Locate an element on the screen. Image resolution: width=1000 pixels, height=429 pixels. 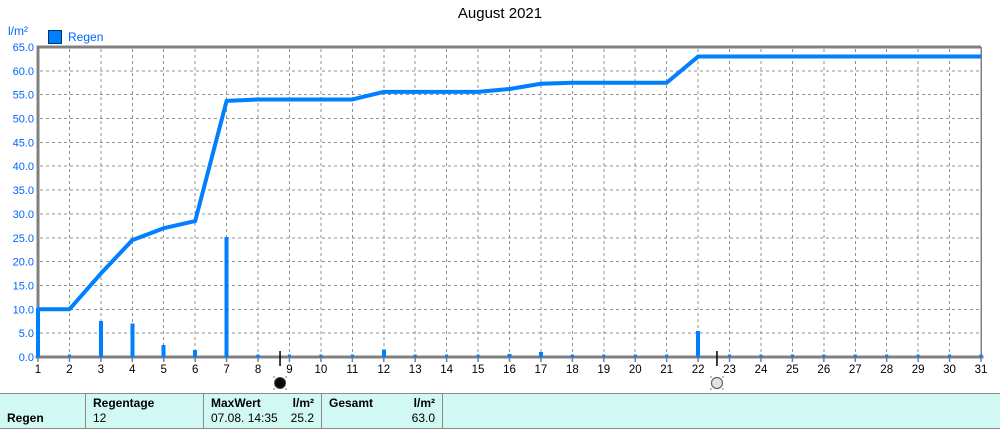
plot-frame-right is located at coordinates (981, 202).